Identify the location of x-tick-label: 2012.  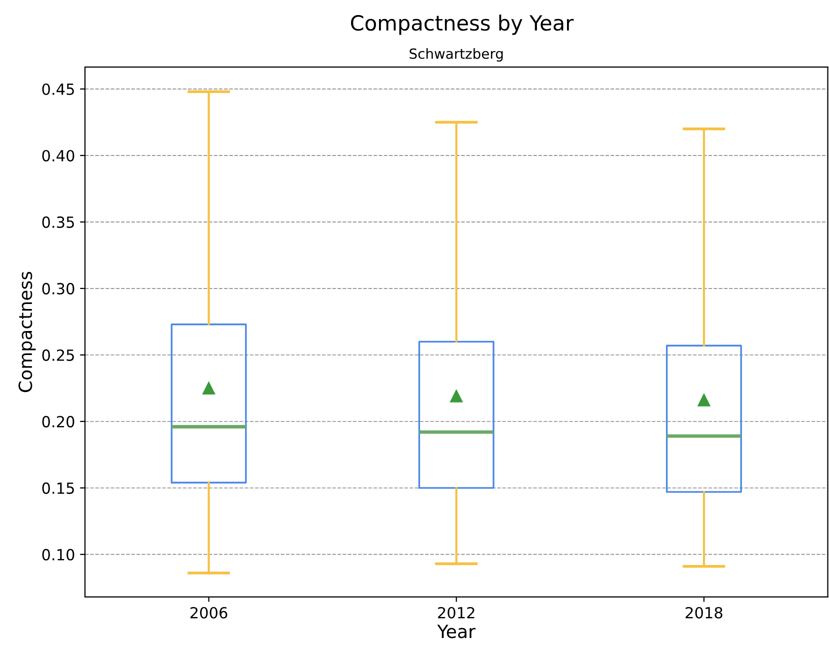
(456, 612).